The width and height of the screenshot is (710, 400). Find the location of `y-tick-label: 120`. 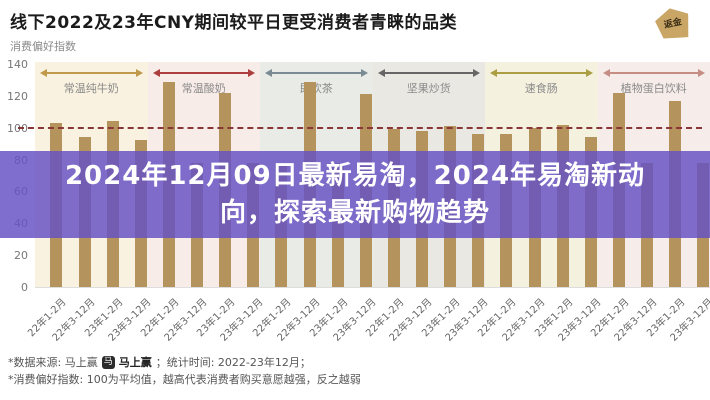

y-tick-label: 120 is located at coordinates (17, 96).